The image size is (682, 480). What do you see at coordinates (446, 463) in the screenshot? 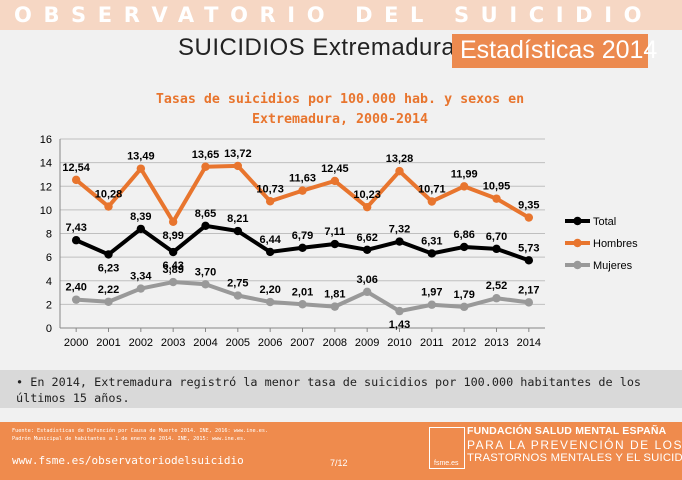
I see `logo-text: fsme.es` at bounding box center [446, 463].